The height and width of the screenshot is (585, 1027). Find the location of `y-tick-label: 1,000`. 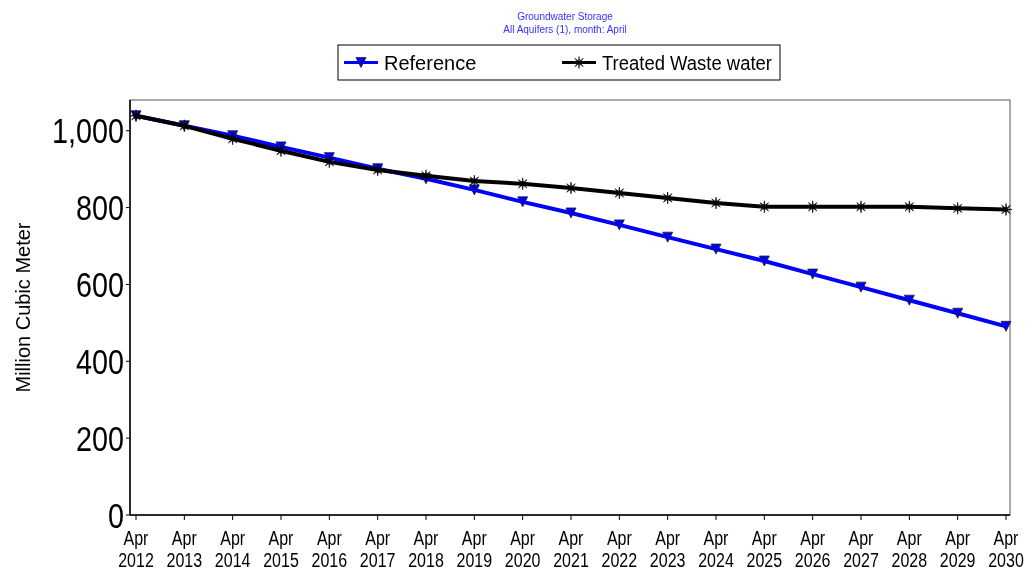

y-tick-label: 1,000 is located at coordinates (87, 131).